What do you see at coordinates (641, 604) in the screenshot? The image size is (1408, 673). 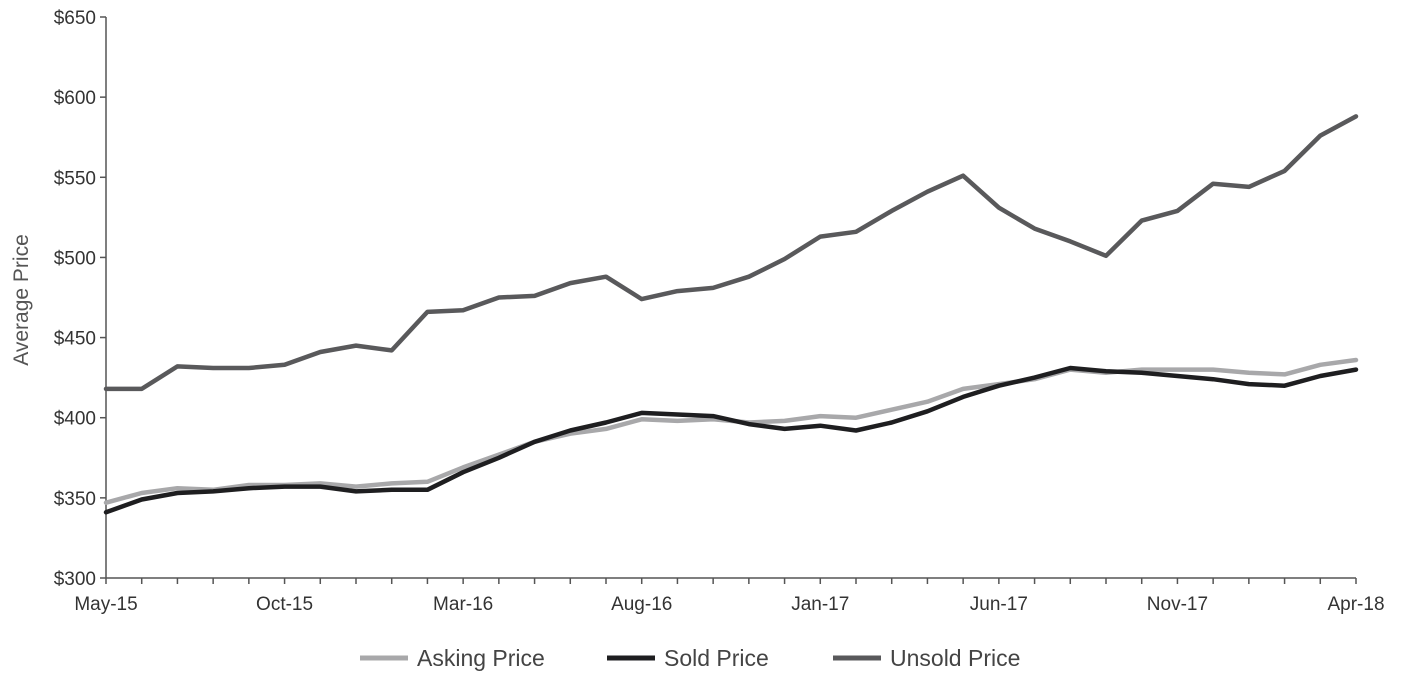 I see `x-tick-label: Aug-16` at bounding box center [641, 604].